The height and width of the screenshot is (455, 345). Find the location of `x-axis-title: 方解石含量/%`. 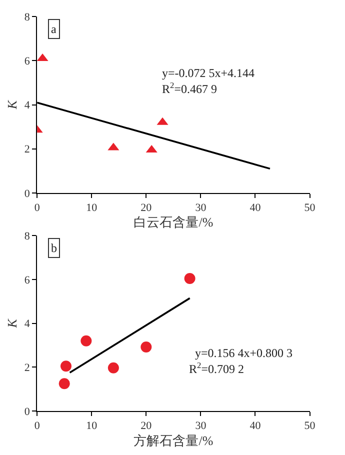

x-axis-title: 方解石含量/% is located at coordinates (174, 440).